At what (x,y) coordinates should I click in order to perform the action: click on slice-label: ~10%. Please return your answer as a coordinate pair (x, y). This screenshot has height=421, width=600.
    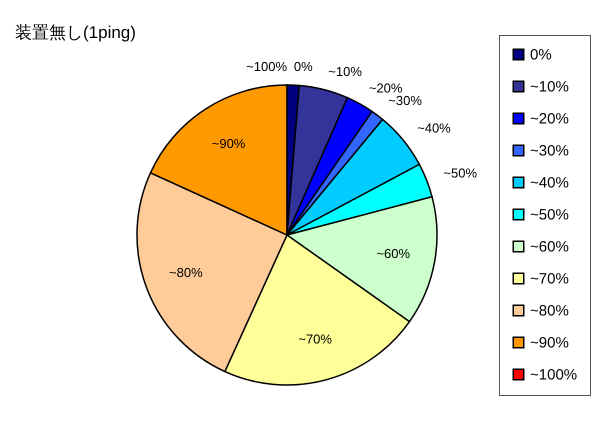
    Looking at the image, I should click on (345, 72).